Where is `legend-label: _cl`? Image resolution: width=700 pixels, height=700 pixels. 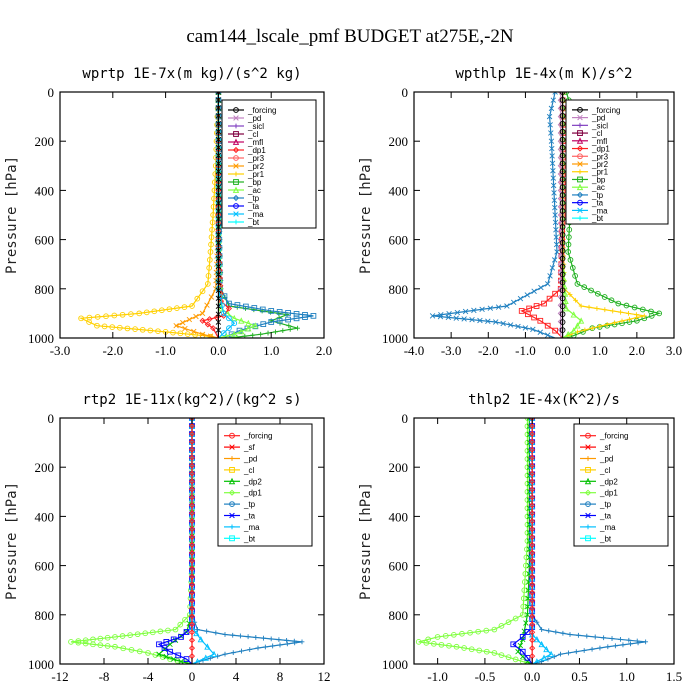
legend-label: _cl is located at coordinates (596, 133).